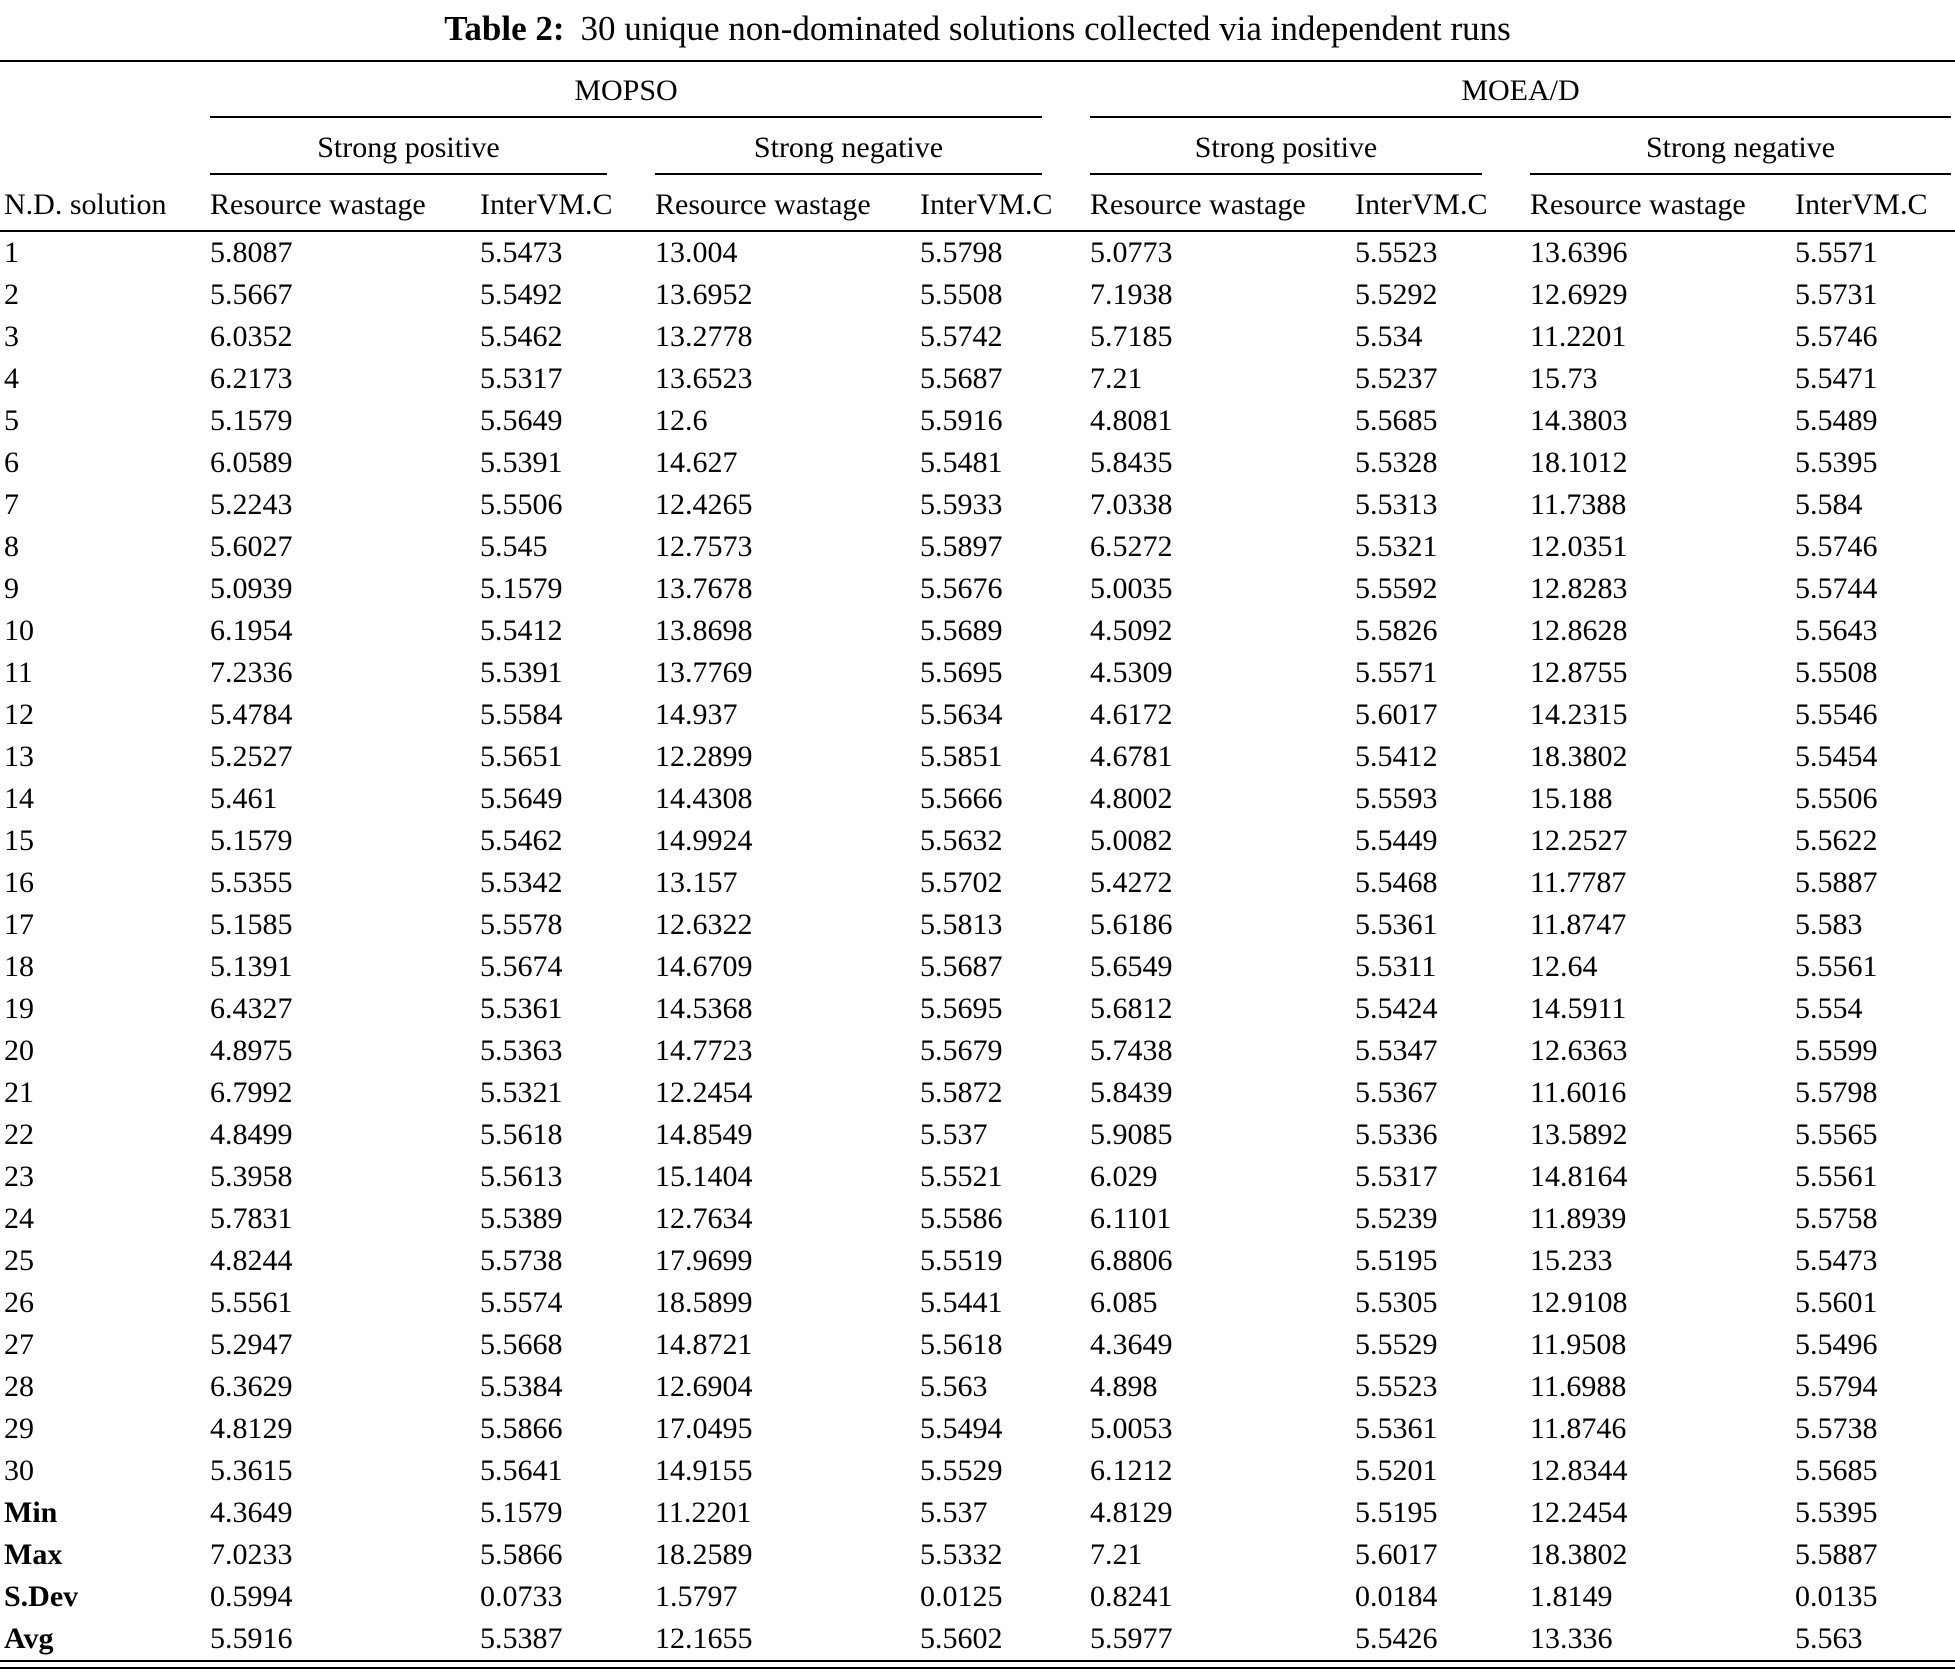 The image size is (1955, 1679). What do you see at coordinates (251, 1260) in the screenshot?
I see `cell-value: 4.8244` at bounding box center [251, 1260].